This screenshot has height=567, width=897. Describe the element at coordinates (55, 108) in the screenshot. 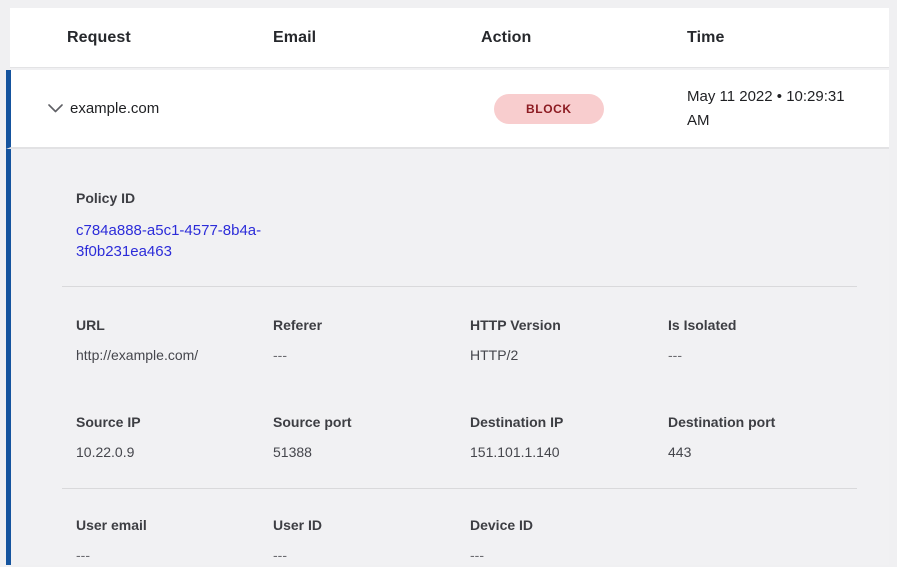

I see `chevron-down-icon` at that location.